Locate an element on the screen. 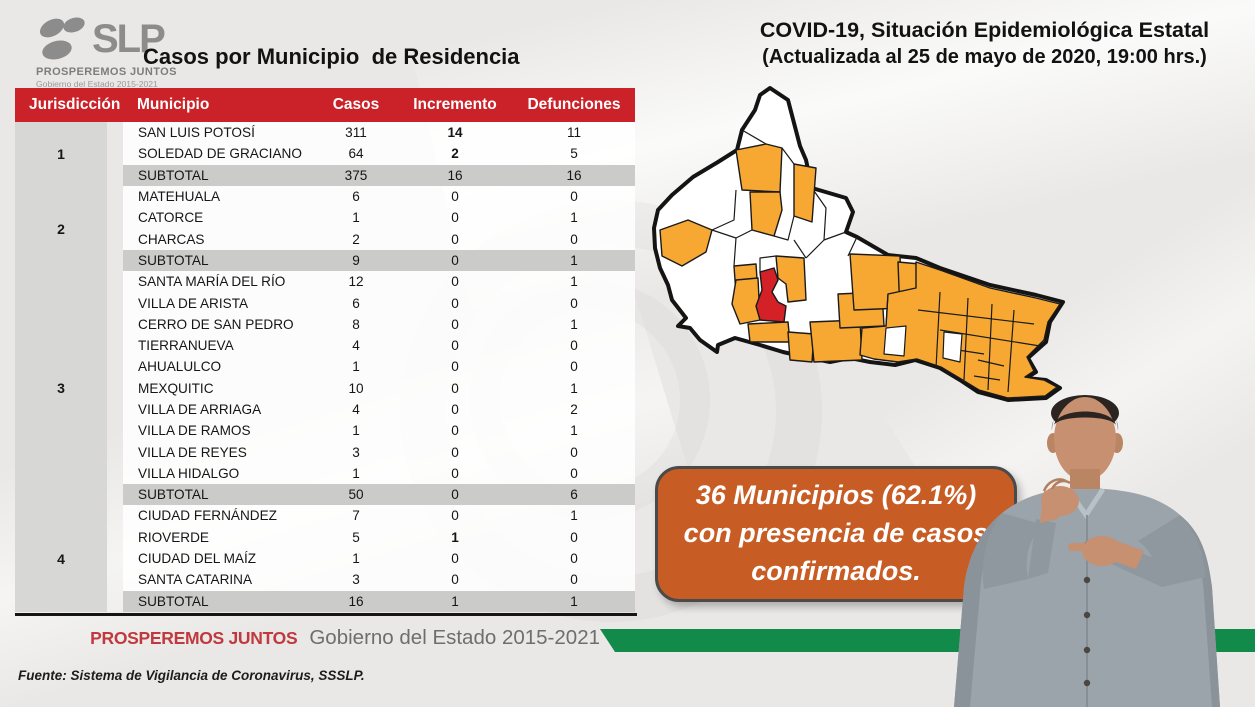  municipio-cell: VILLA DE RAMOS is located at coordinates (219, 431).